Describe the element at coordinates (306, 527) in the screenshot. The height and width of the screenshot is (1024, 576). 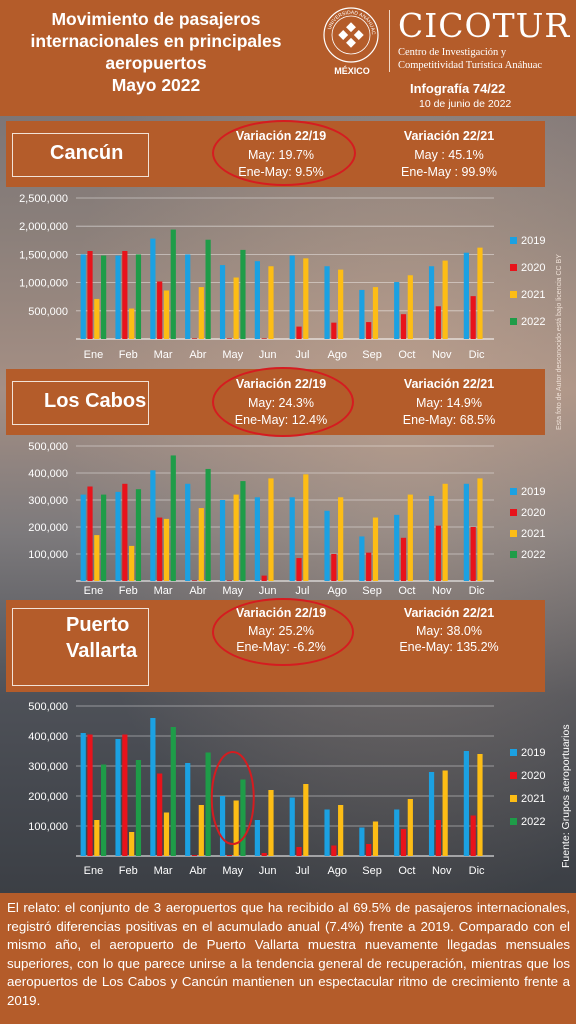
I see `bar-2021-Jul` at that location.